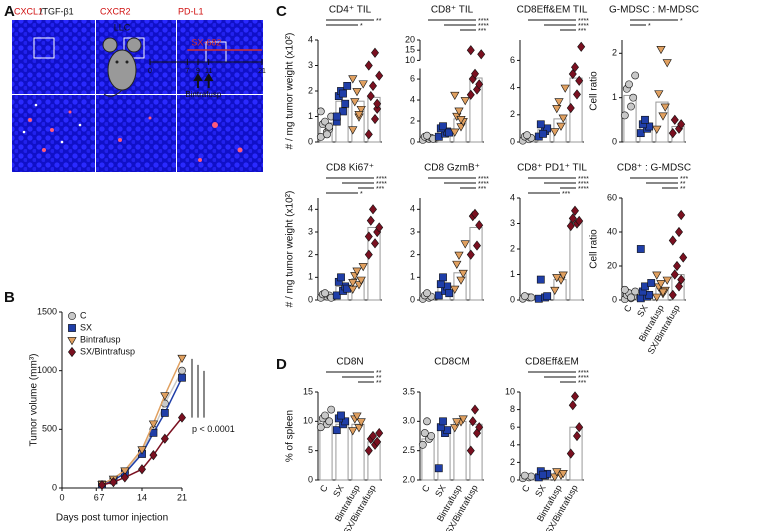 Image resolution: width=774 pixels, height=531 pixels. I want to click on chart-title: CD8 GzmB⁺, so click(452, 168).